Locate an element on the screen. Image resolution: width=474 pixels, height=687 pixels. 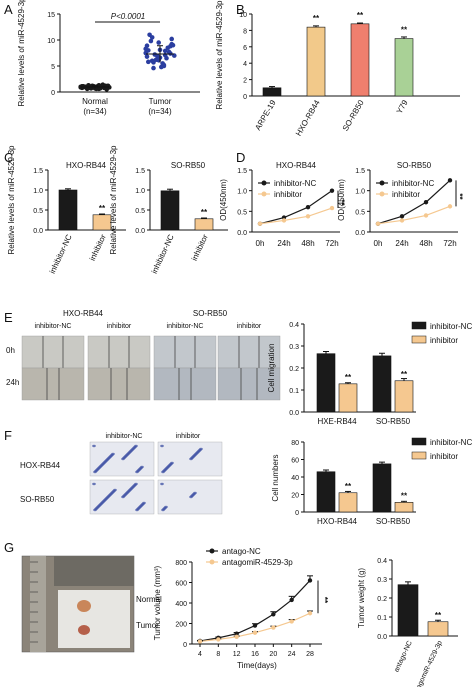
g1-significance: ** is located at coordinates (324, 600).